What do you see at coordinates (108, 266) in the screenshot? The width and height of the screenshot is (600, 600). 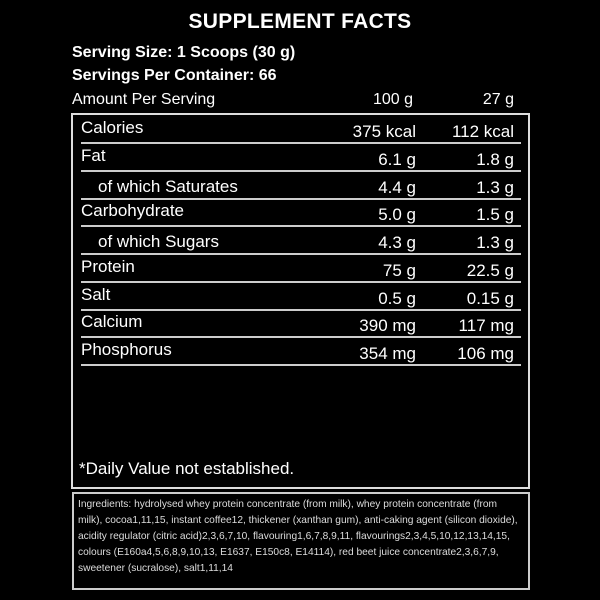 I see `nutrient-name: Protein` at bounding box center [108, 266].